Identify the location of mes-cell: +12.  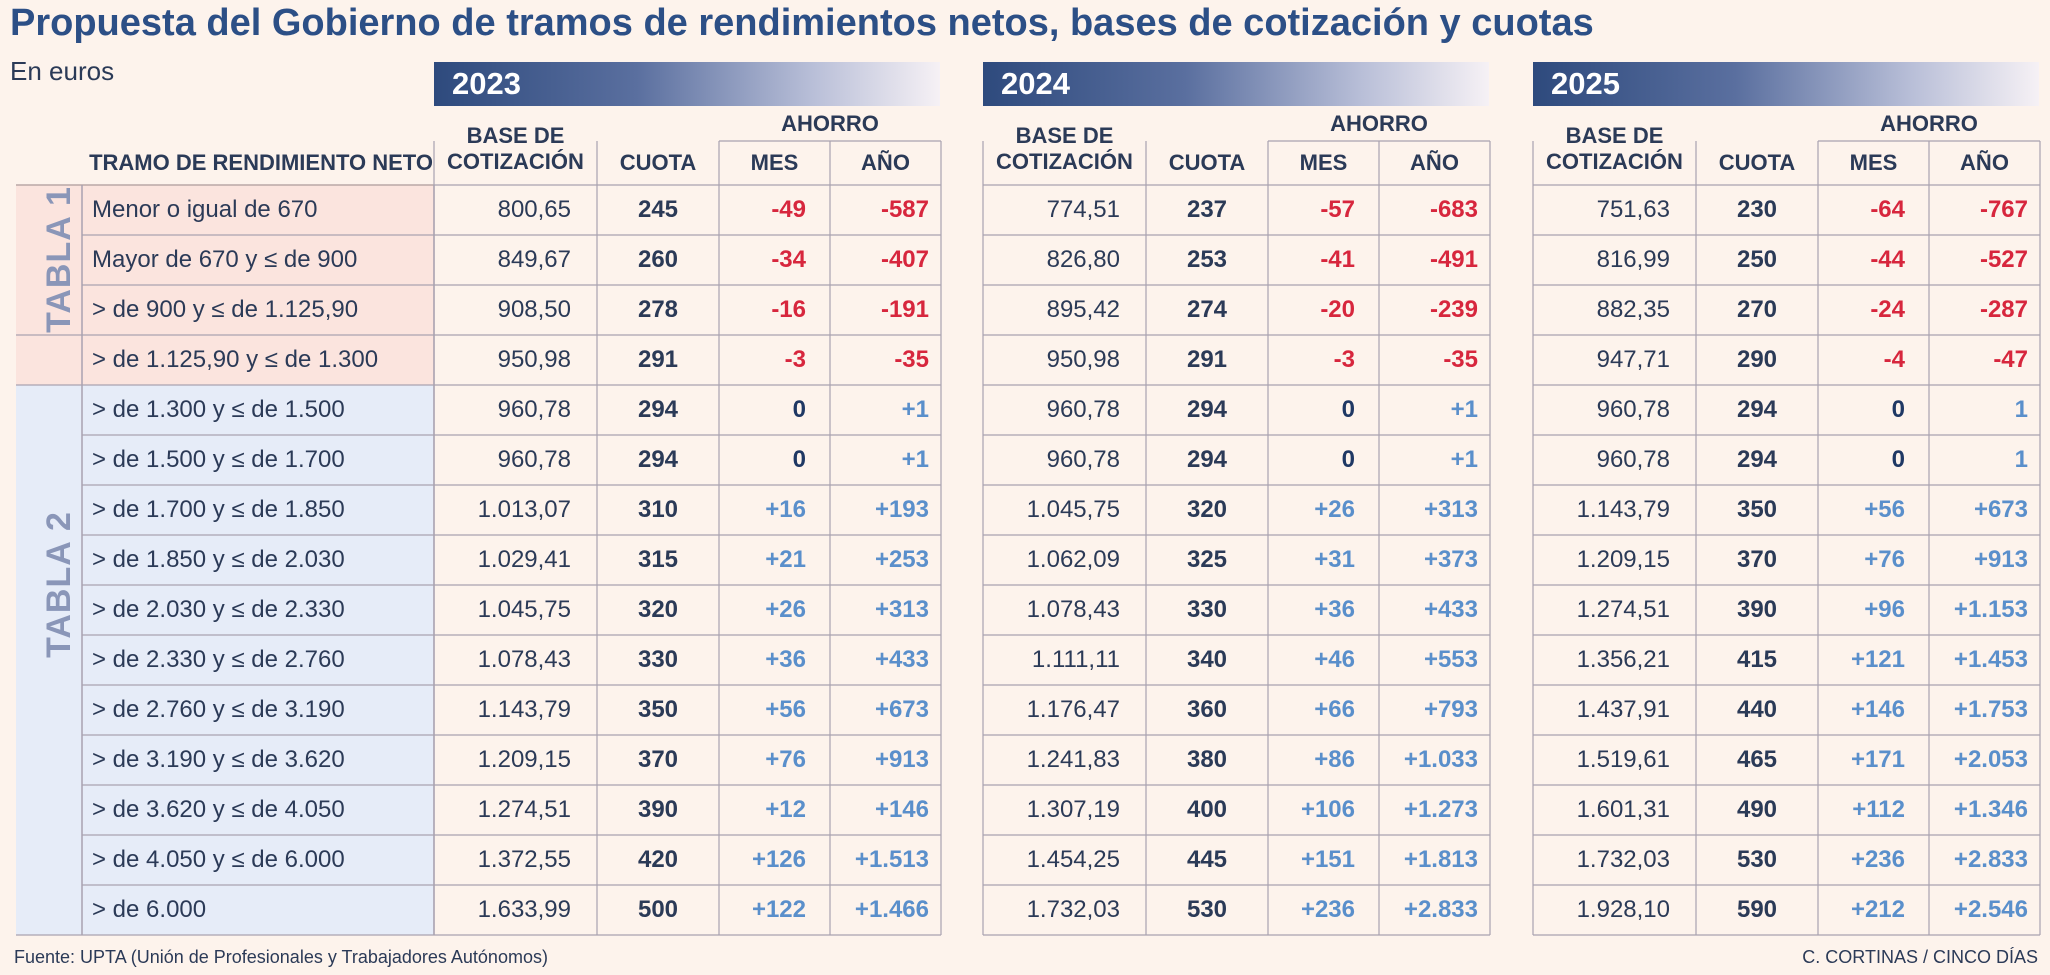
(785, 809).